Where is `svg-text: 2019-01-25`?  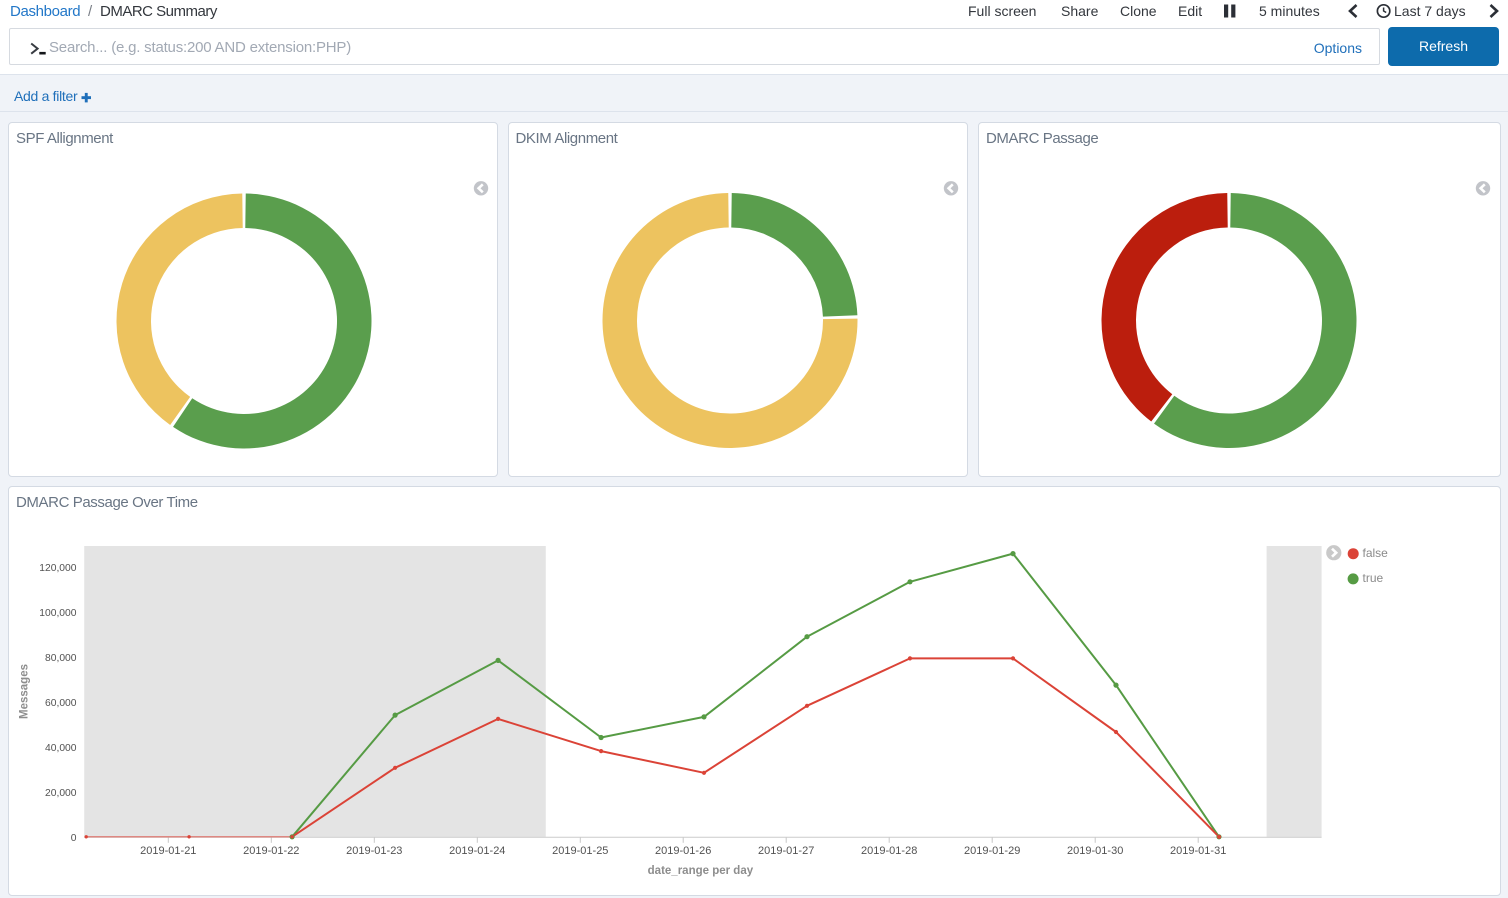 svg-text: 2019-01-25 is located at coordinates (580, 851).